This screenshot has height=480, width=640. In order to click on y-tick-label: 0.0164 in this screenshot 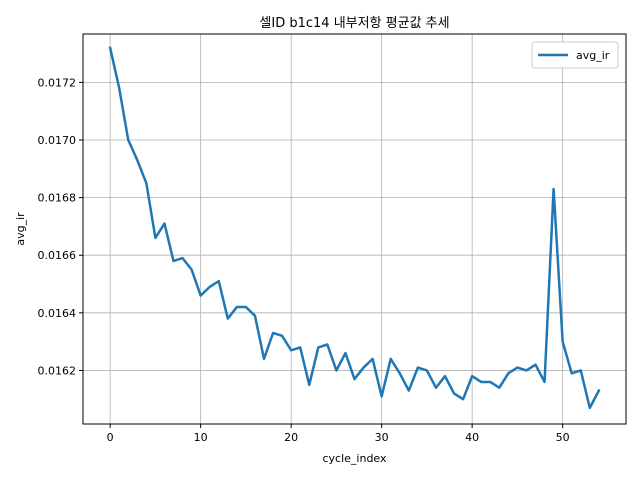, I will do `click(57, 313)`.